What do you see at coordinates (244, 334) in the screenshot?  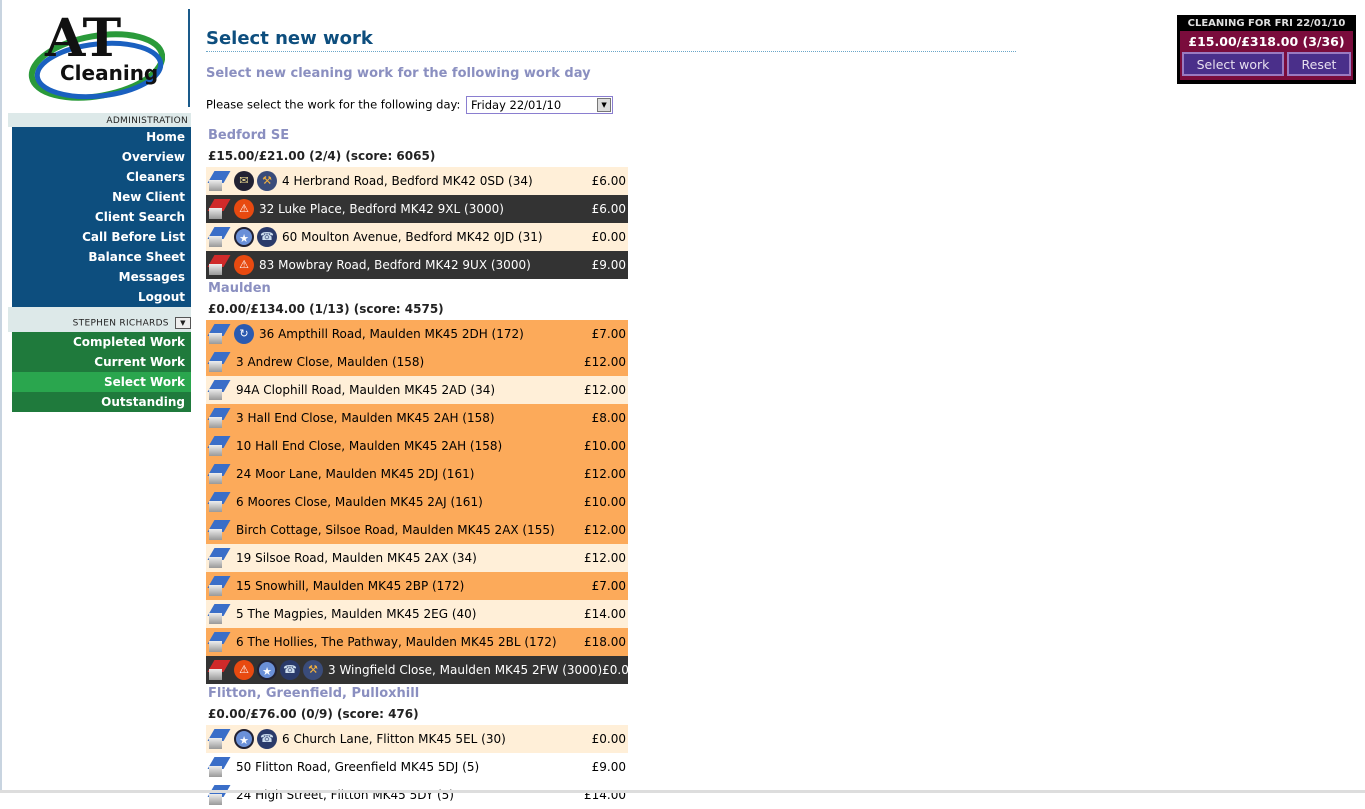 I see `refresh-icon: ↻` at bounding box center [244, 334].